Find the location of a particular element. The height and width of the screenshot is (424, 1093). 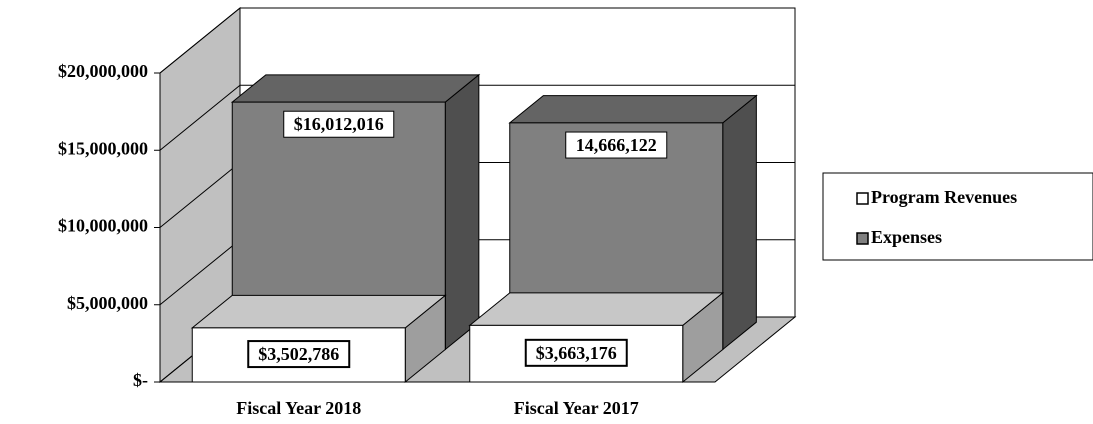

x-tick-label: Fiscal Year 2018 is located at coordinates (298, 408).